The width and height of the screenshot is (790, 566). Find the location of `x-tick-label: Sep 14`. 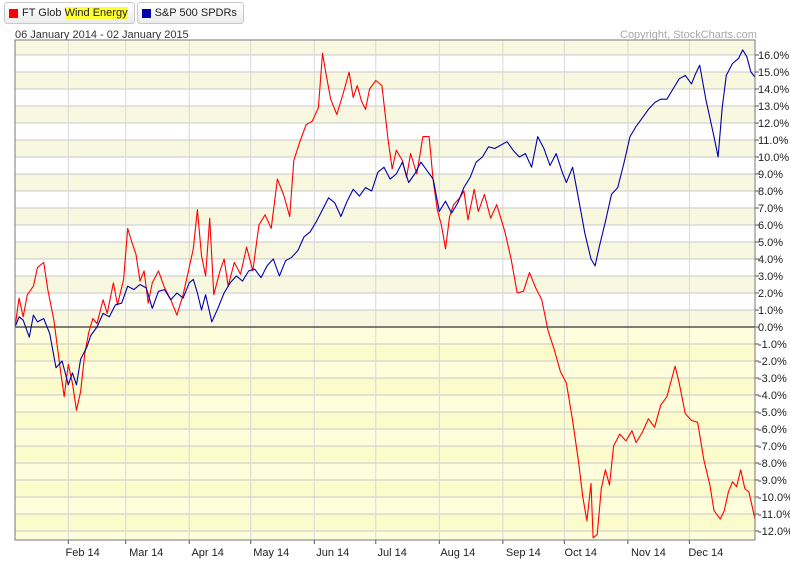

x-tick-label: Sep 14 is located at coordinates (523, 553).